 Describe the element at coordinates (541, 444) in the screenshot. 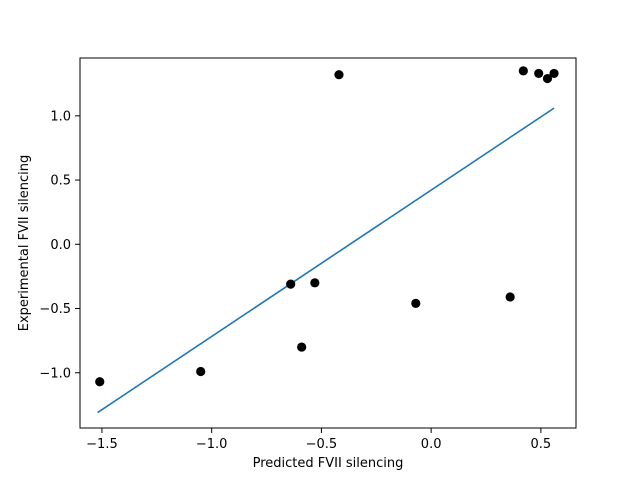

I see `x-tick-label: 0.5` at that location.